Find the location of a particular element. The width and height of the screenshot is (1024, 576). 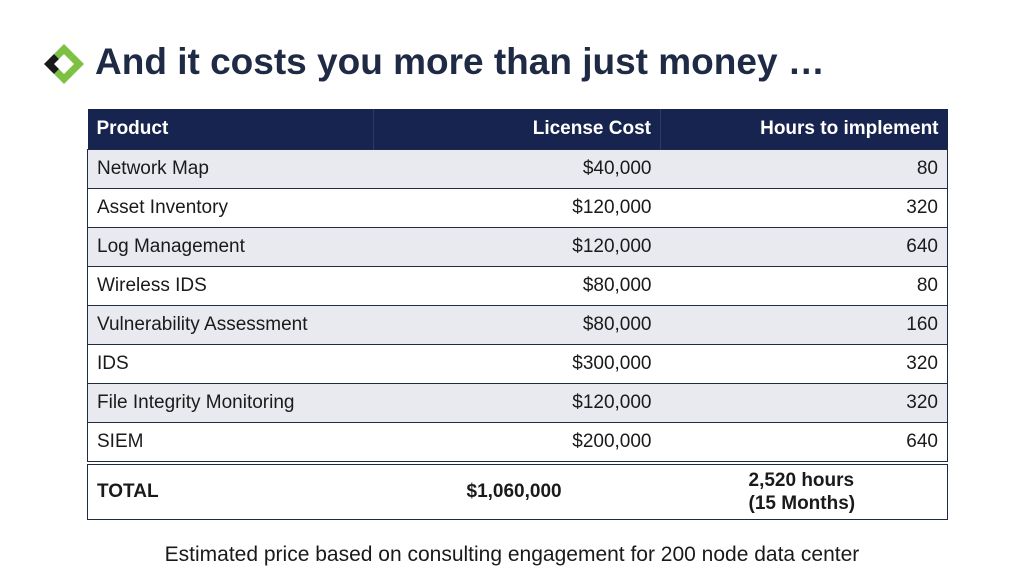

table-header-row: Product License Cost Hours to implement is located at coordinates (517, 129).